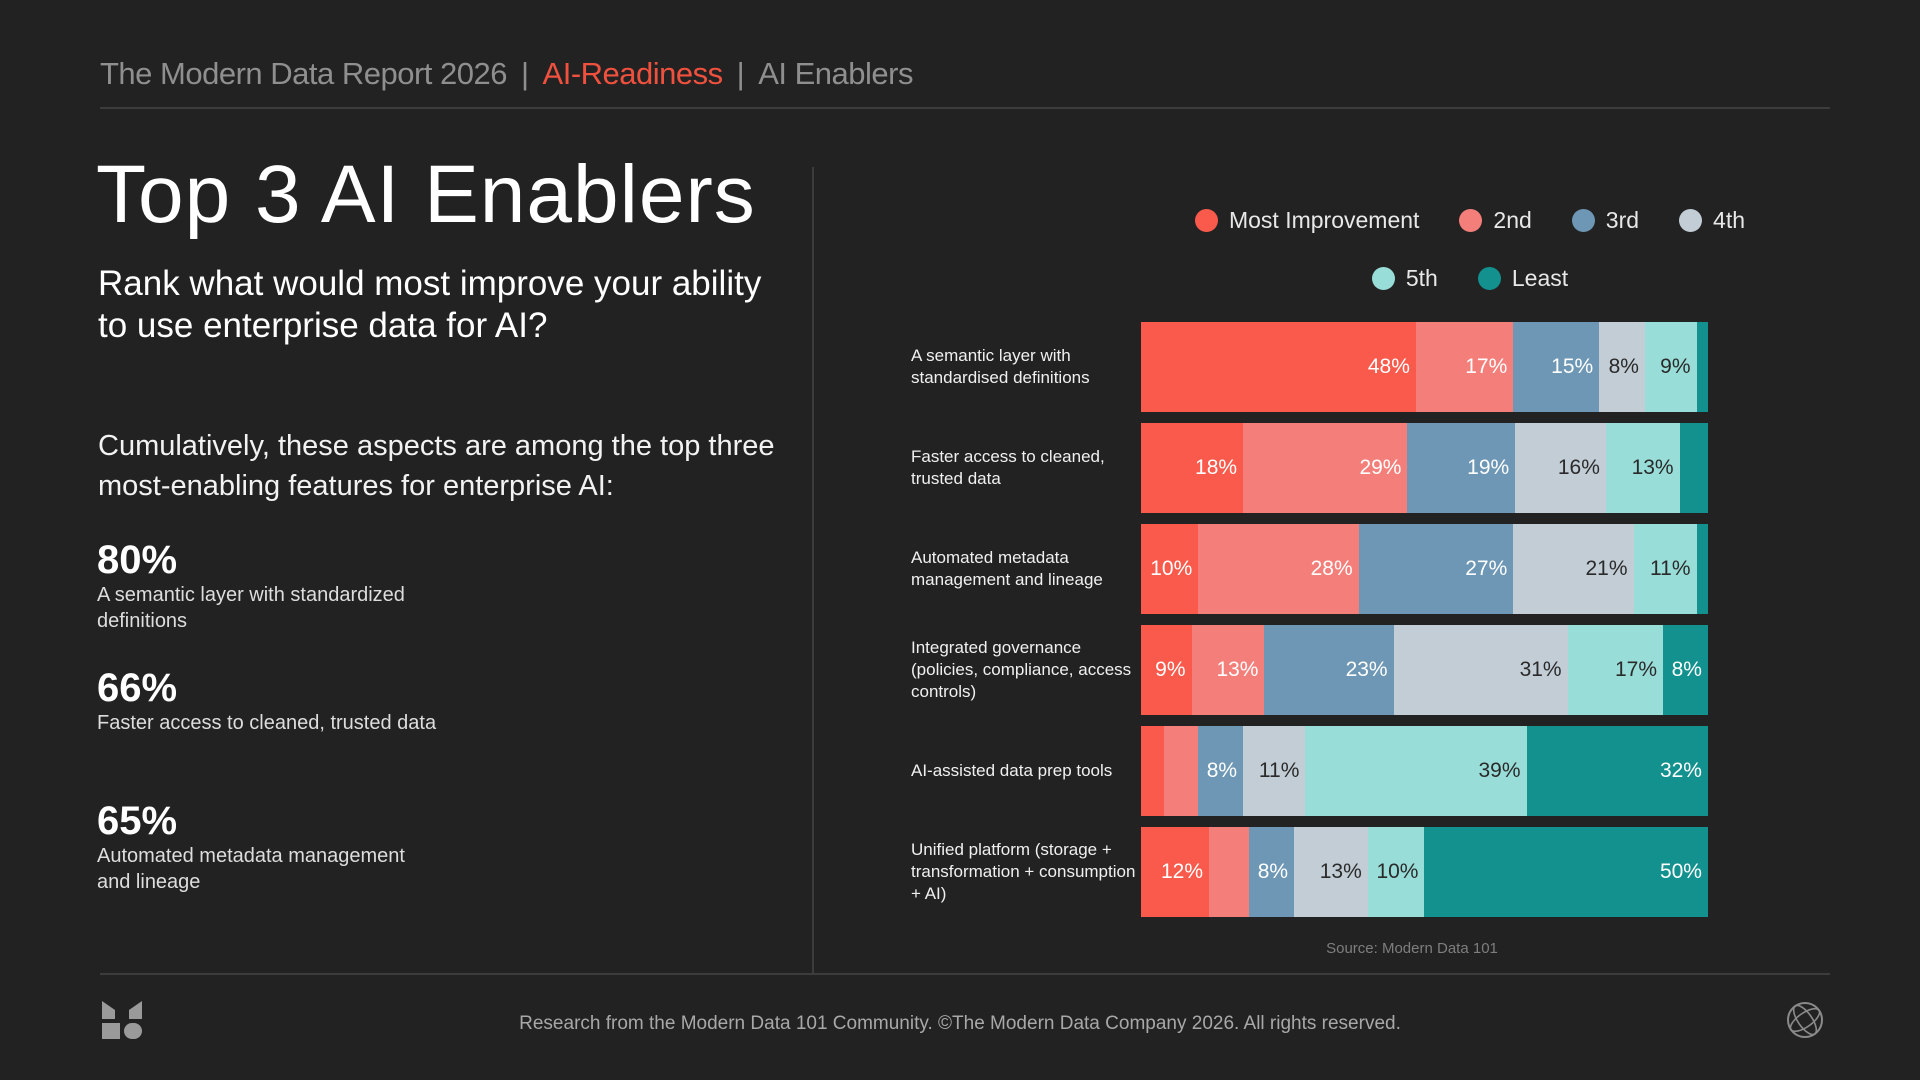  I want to click on data-label: 21%, so click(1606, 568).